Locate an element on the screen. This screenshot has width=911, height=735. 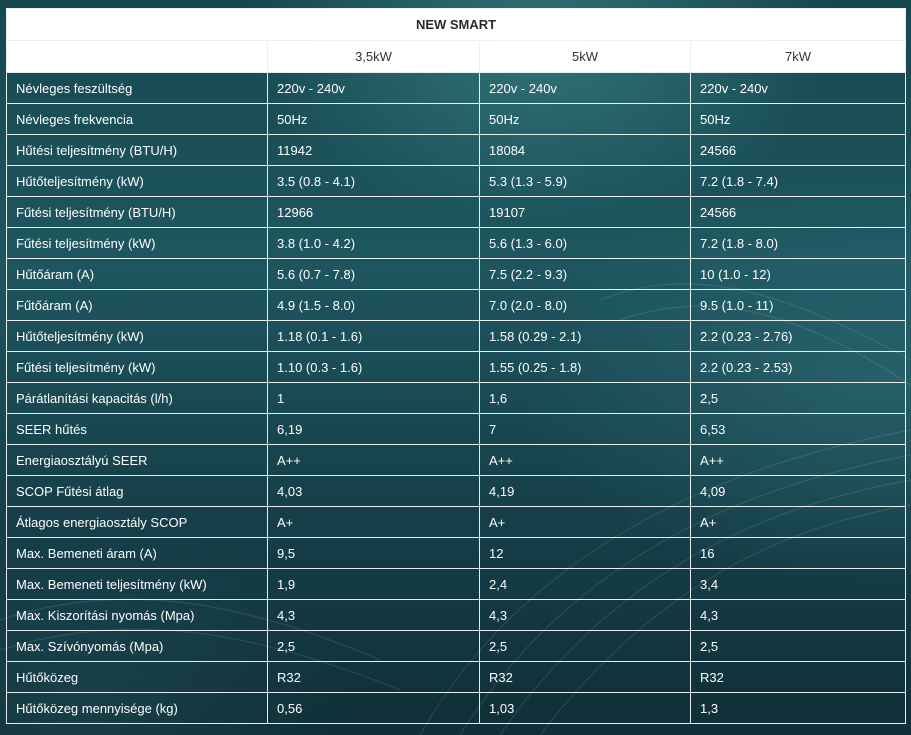
table-cell: 11942 is located at coordinates (373, 150).